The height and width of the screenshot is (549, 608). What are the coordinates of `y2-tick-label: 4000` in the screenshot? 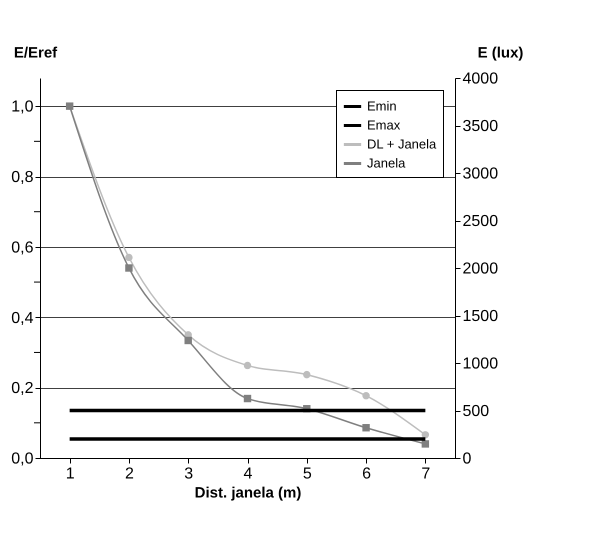 It's located at (480, 79).